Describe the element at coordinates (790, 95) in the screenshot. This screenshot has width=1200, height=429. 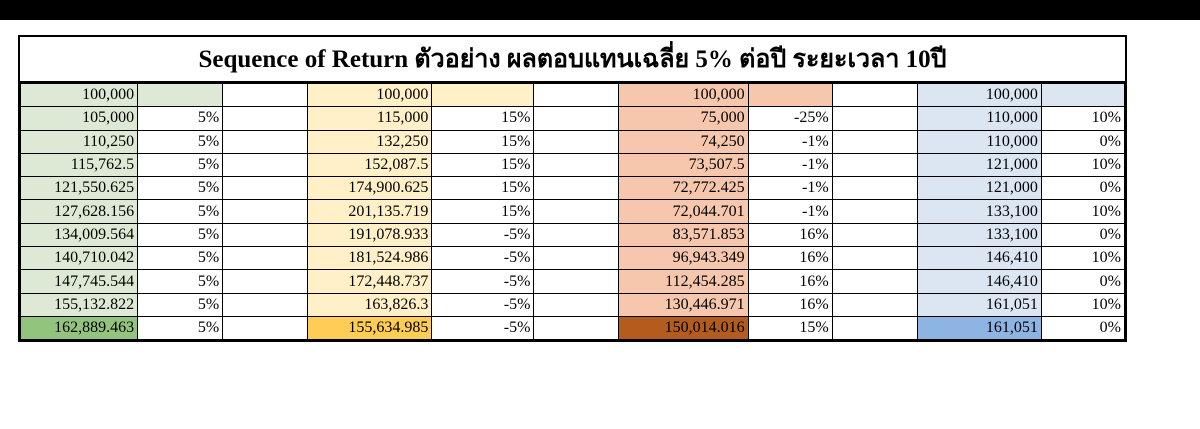
I see `orange-rate-cell` at that location.